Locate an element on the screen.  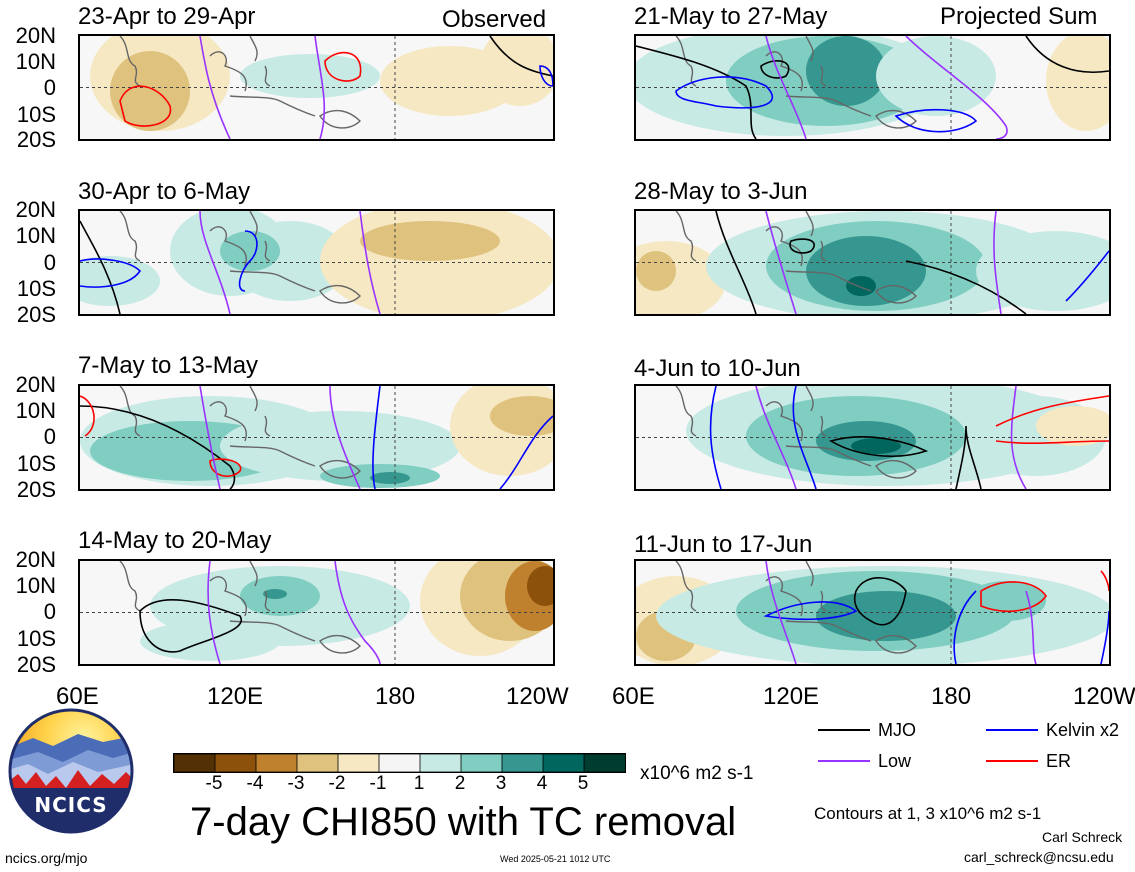
legend-swatch-mjo is located at coordinates (844, 730).